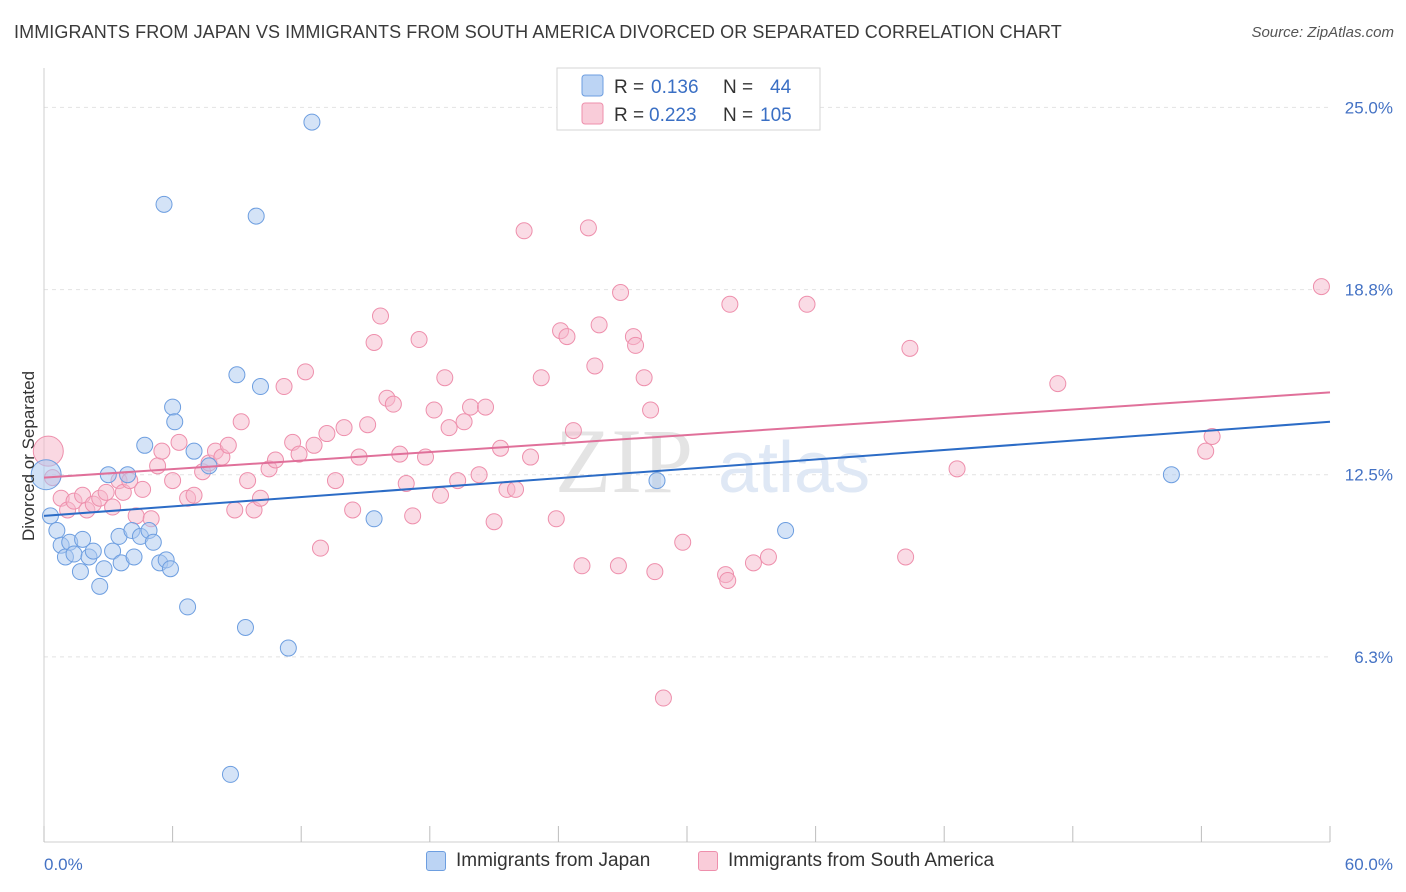 This screenshot has width=1406, height=892. What do you see at coordinates (1369, 107) in the screenshot?
I see `y-tick-label-3: 25.0%` at bounding box center [1369, 107].